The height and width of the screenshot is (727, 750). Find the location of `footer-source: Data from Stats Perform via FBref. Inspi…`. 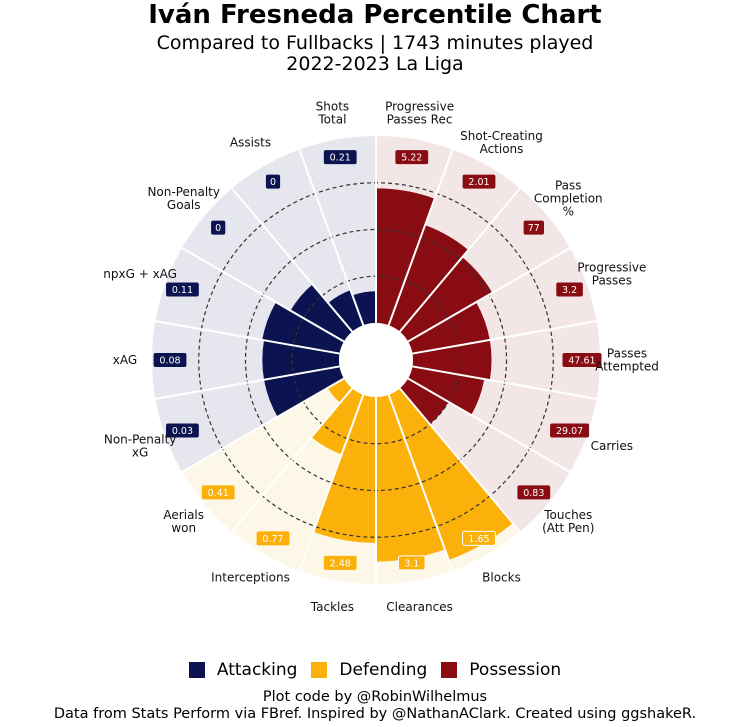

footer-source: Data from Stats Perform via FBref. Inspi… is located at coordinates (375, 714).